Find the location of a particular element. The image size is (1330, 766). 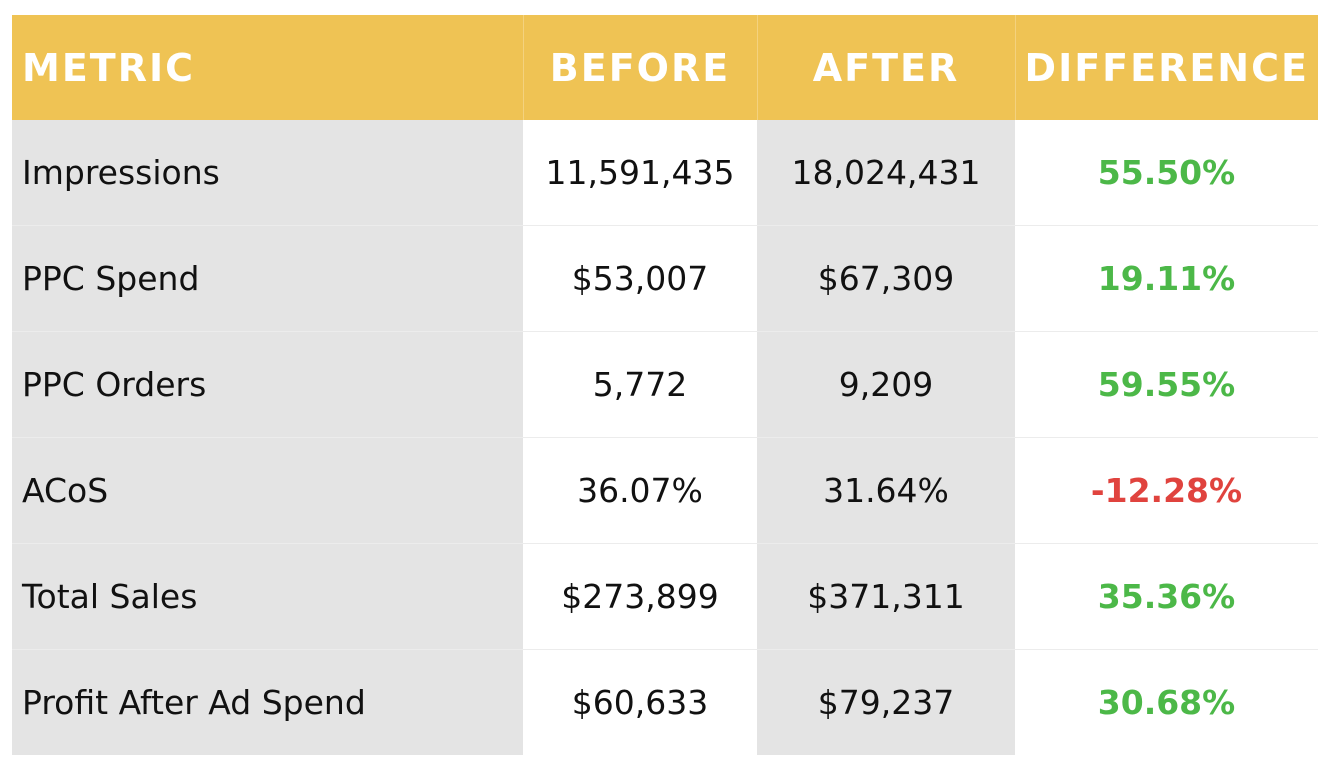

difference-cell: 30.68% is located at coordinates (1166, 702).